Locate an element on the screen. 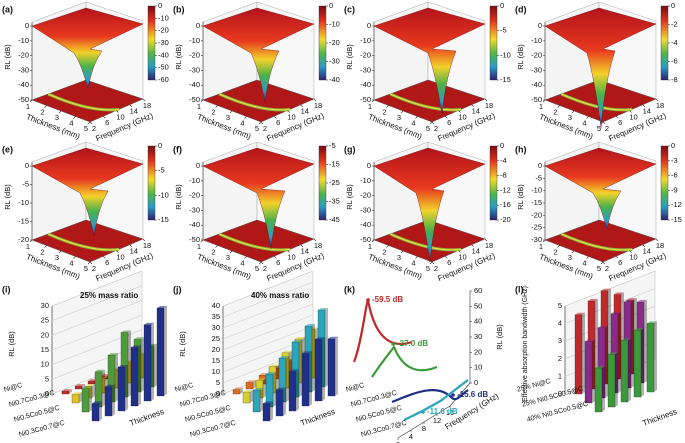 This screenshot has width=685, height=443. y-tick-label: 20 is located at coordinates (216, 349).